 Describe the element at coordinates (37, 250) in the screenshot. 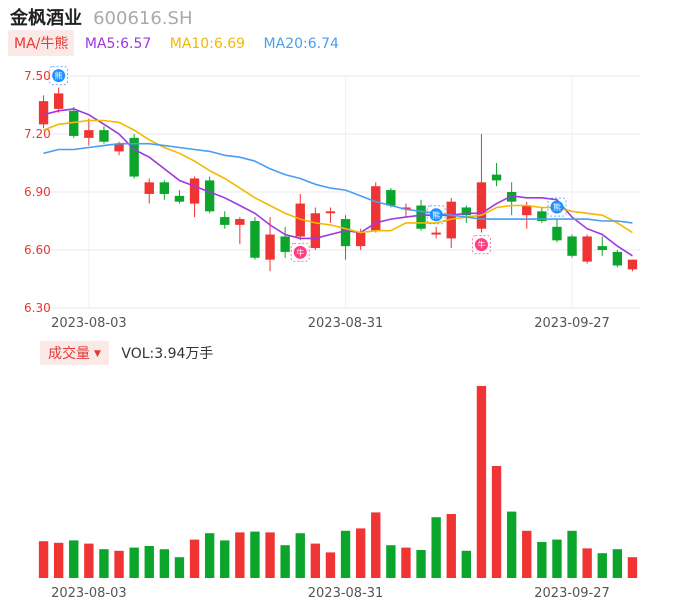

I see `y-tick-label: 6.60` at that location.